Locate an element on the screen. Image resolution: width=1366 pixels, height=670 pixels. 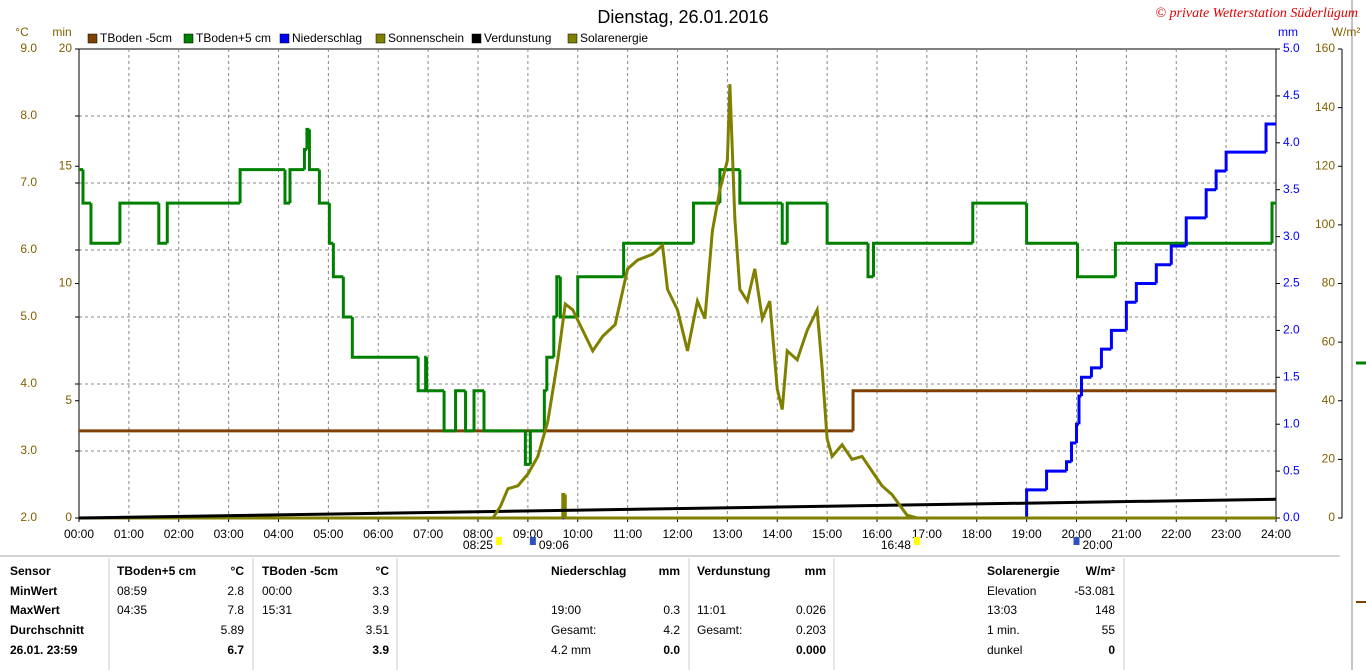
legend-label: Verdunstung is located at coordinates (517, 38).